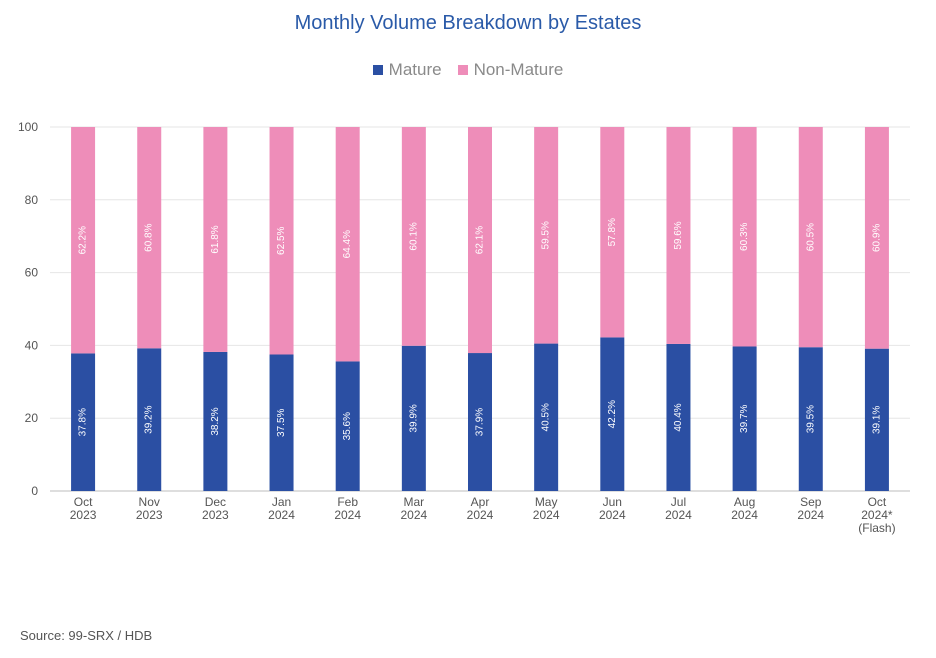 This screenshot has height=658, width=936. I want to click on legend-swatch-non-mature, so click(462, 70).